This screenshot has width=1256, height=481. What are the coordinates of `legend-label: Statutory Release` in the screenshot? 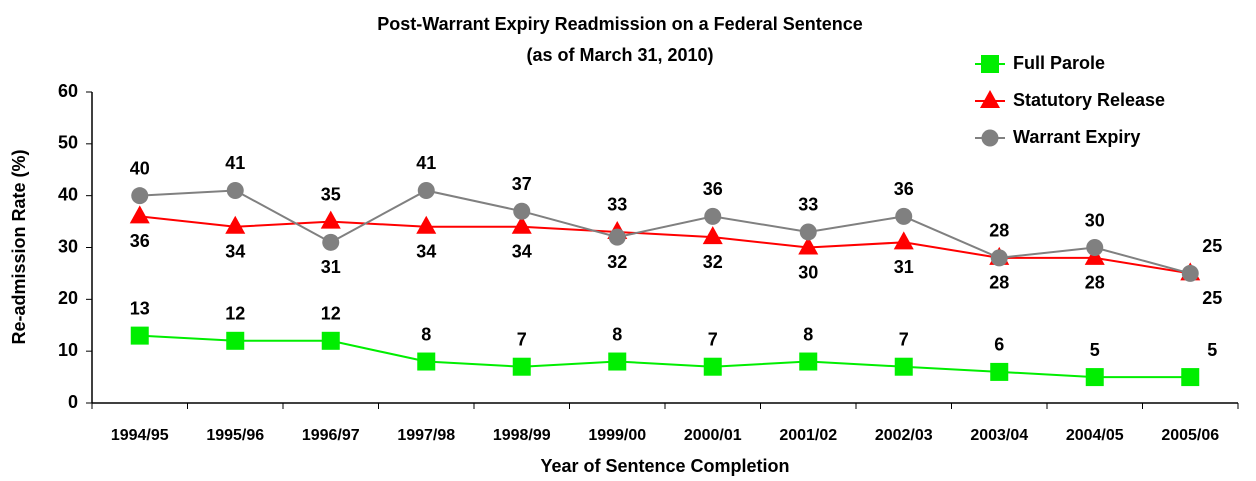 It's located at (1089, 100).